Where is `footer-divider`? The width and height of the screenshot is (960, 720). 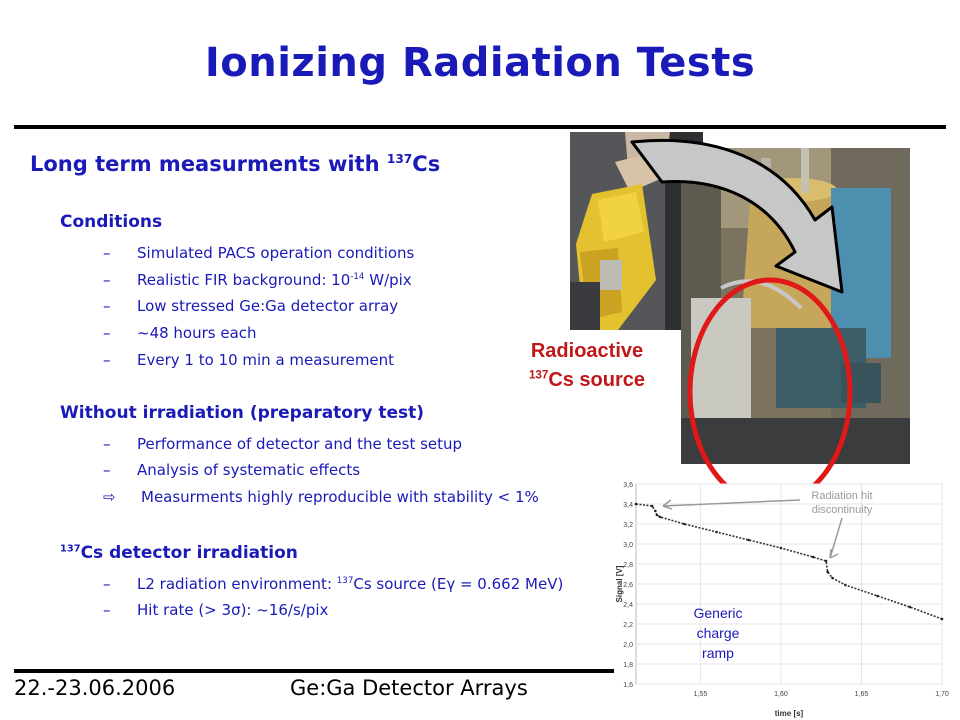 footer-divider is located at coordinates (314, 671).